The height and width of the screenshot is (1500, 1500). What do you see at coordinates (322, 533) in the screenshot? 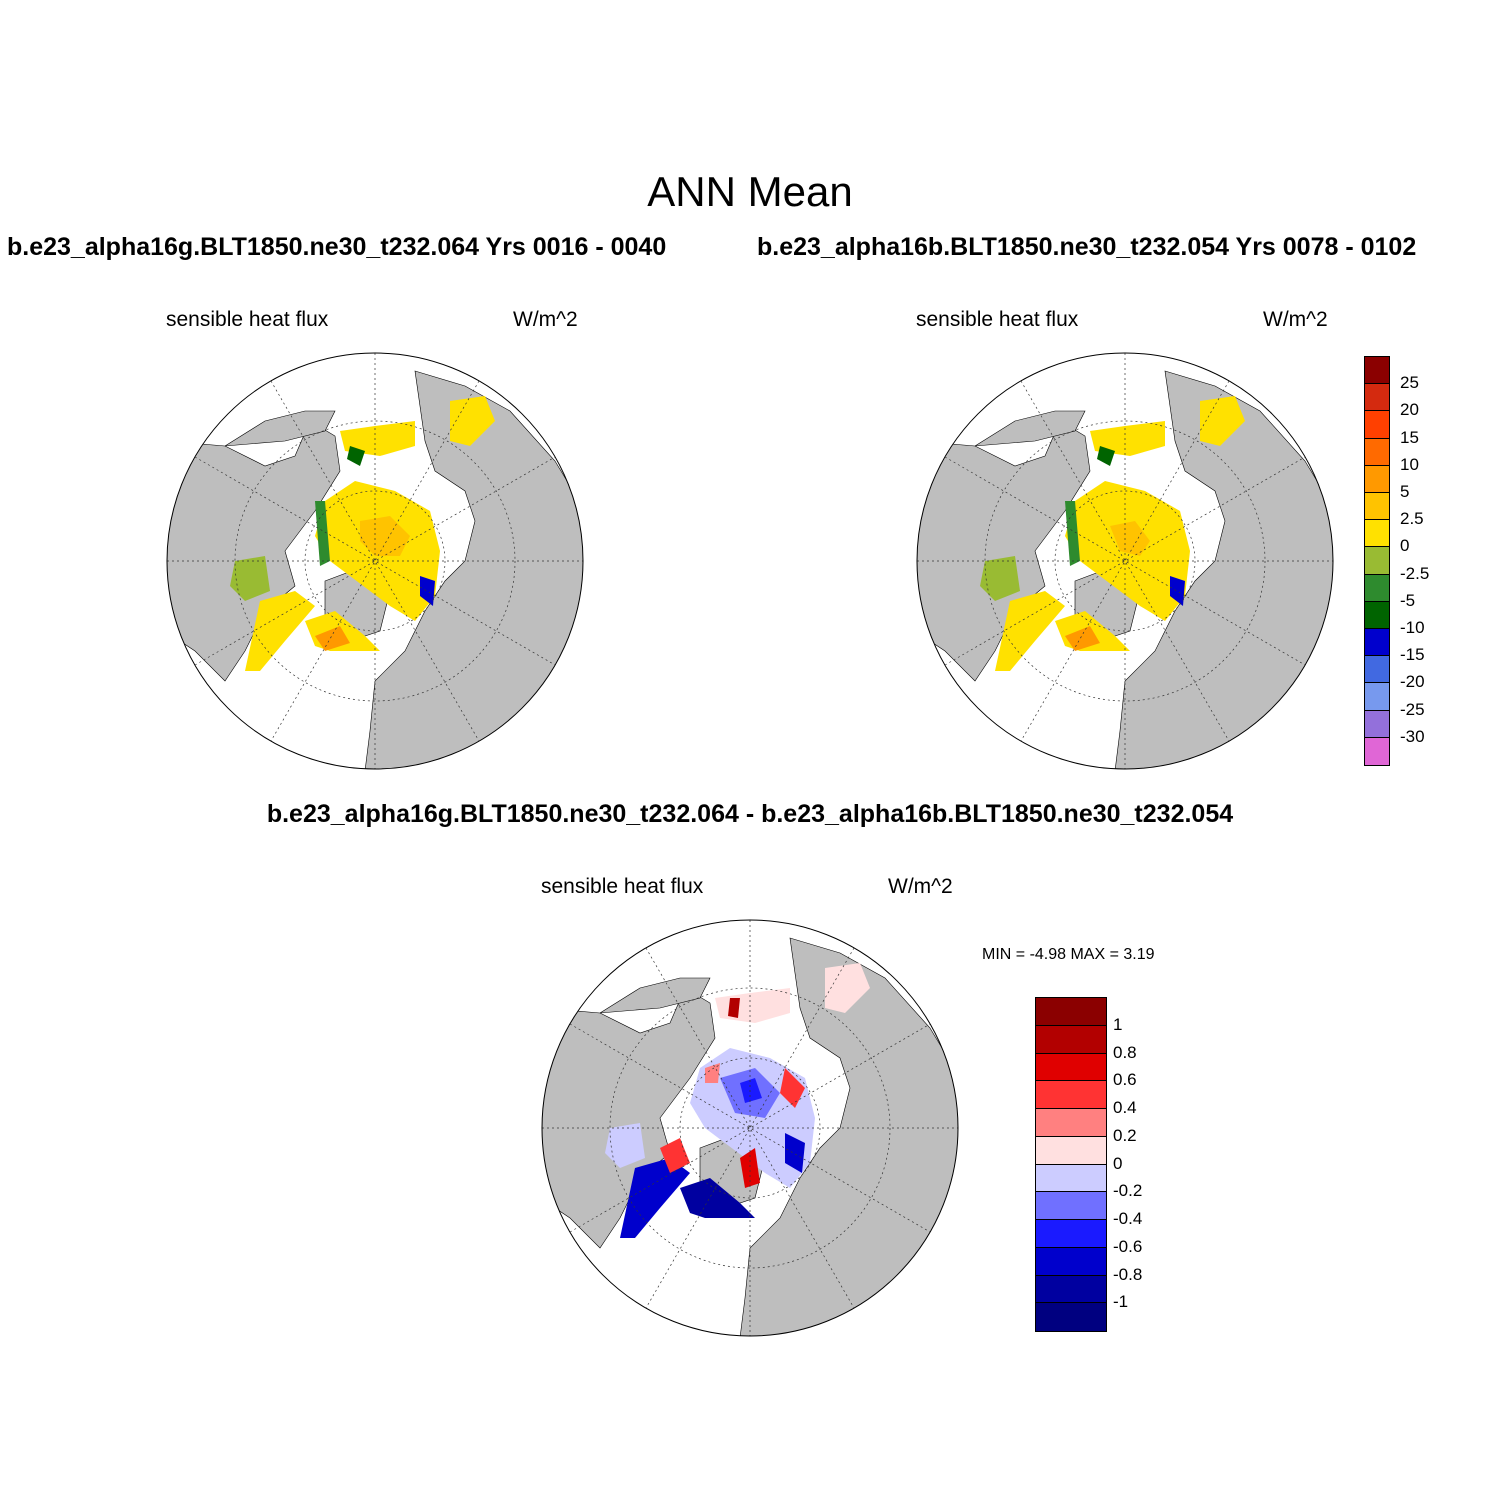
I see `field-ice-edge-green` at bounding box center [322, 533].